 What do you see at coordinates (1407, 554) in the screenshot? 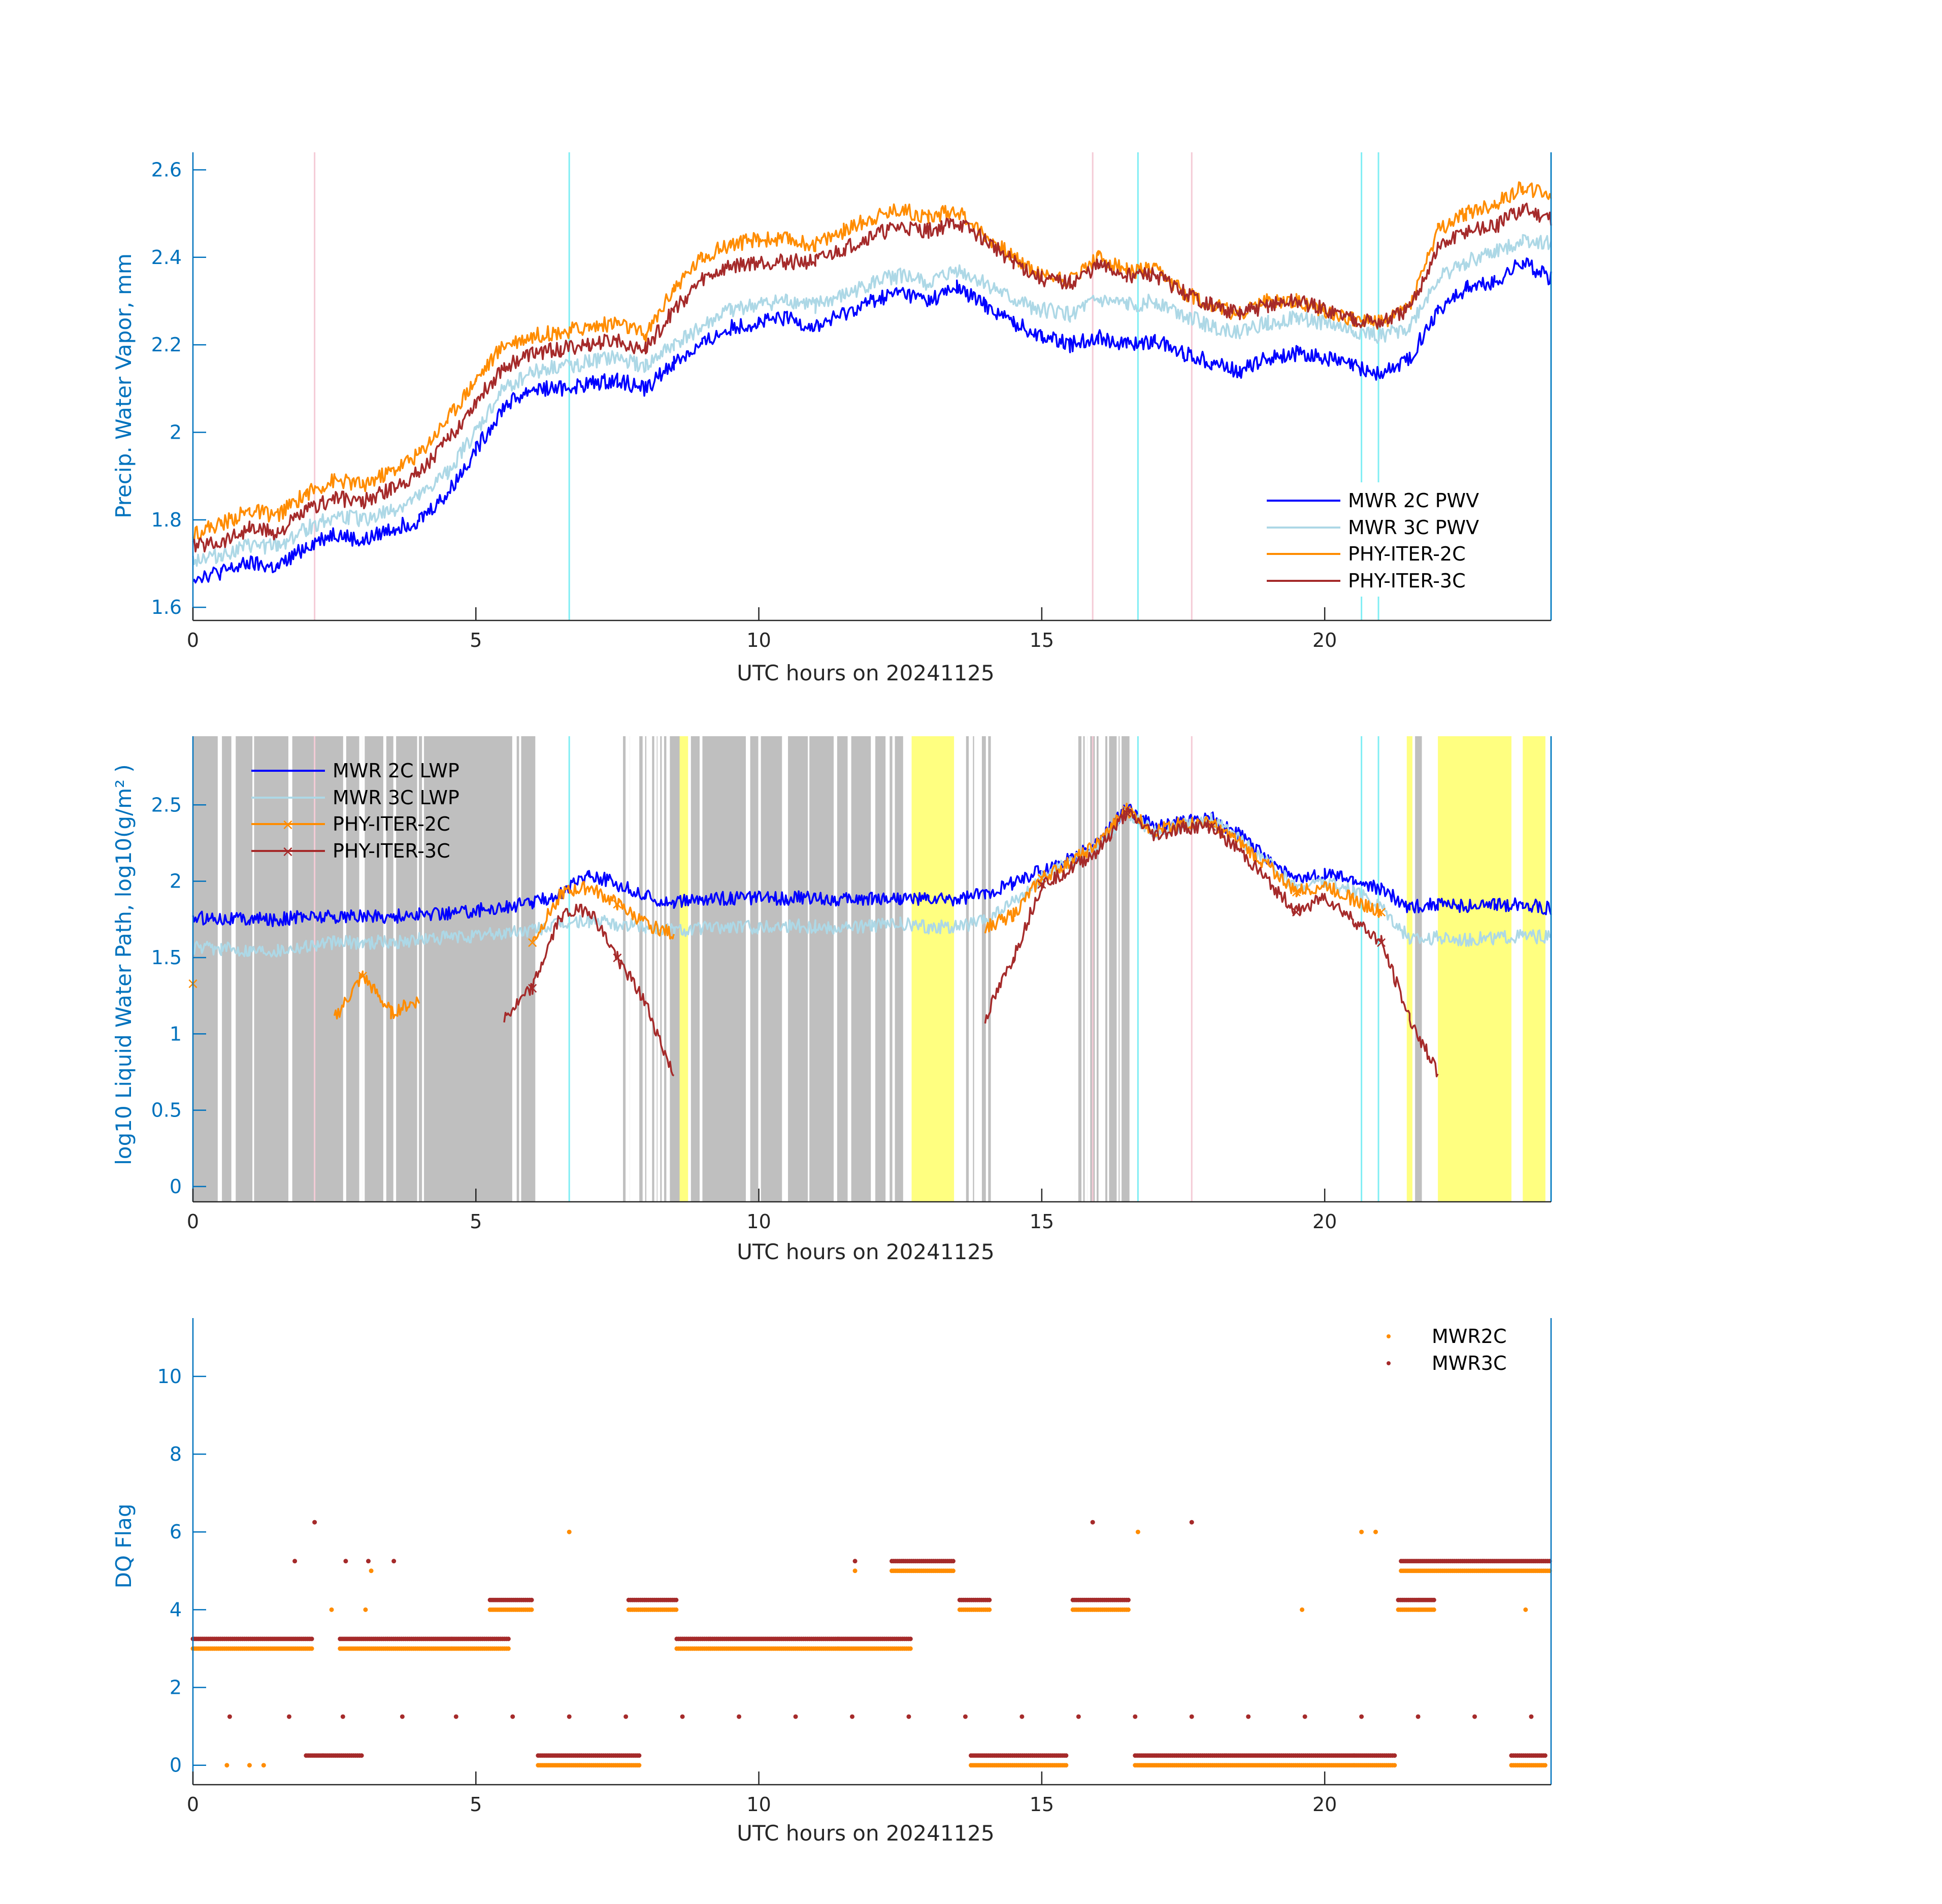
I see `legend-phy-iter-2c: PHY-ITER-2C` at bounding box center [1407, 554].